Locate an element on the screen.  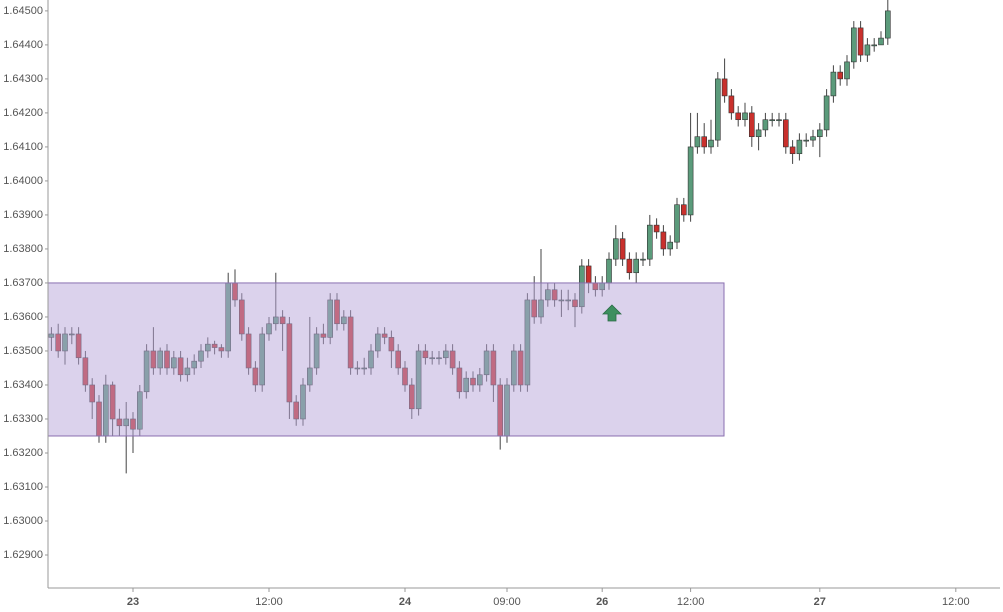
y-tick-label: 1.63200 is located at coordinates (23, 453).